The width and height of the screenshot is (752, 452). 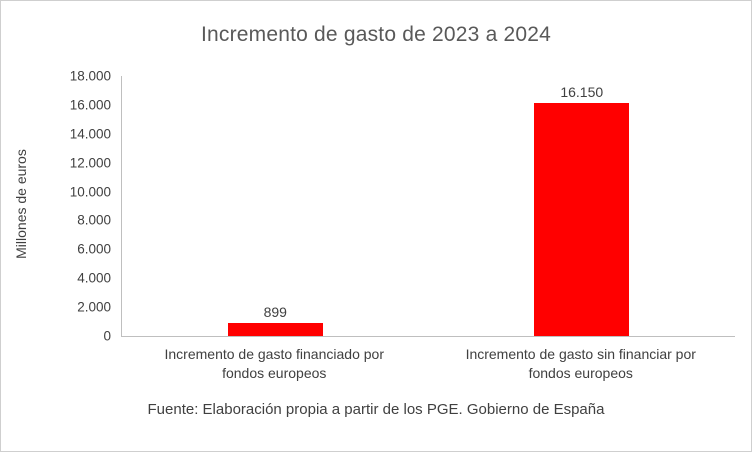 I want to click on y-tick-label: 2.000, so click(x=94, y=307).